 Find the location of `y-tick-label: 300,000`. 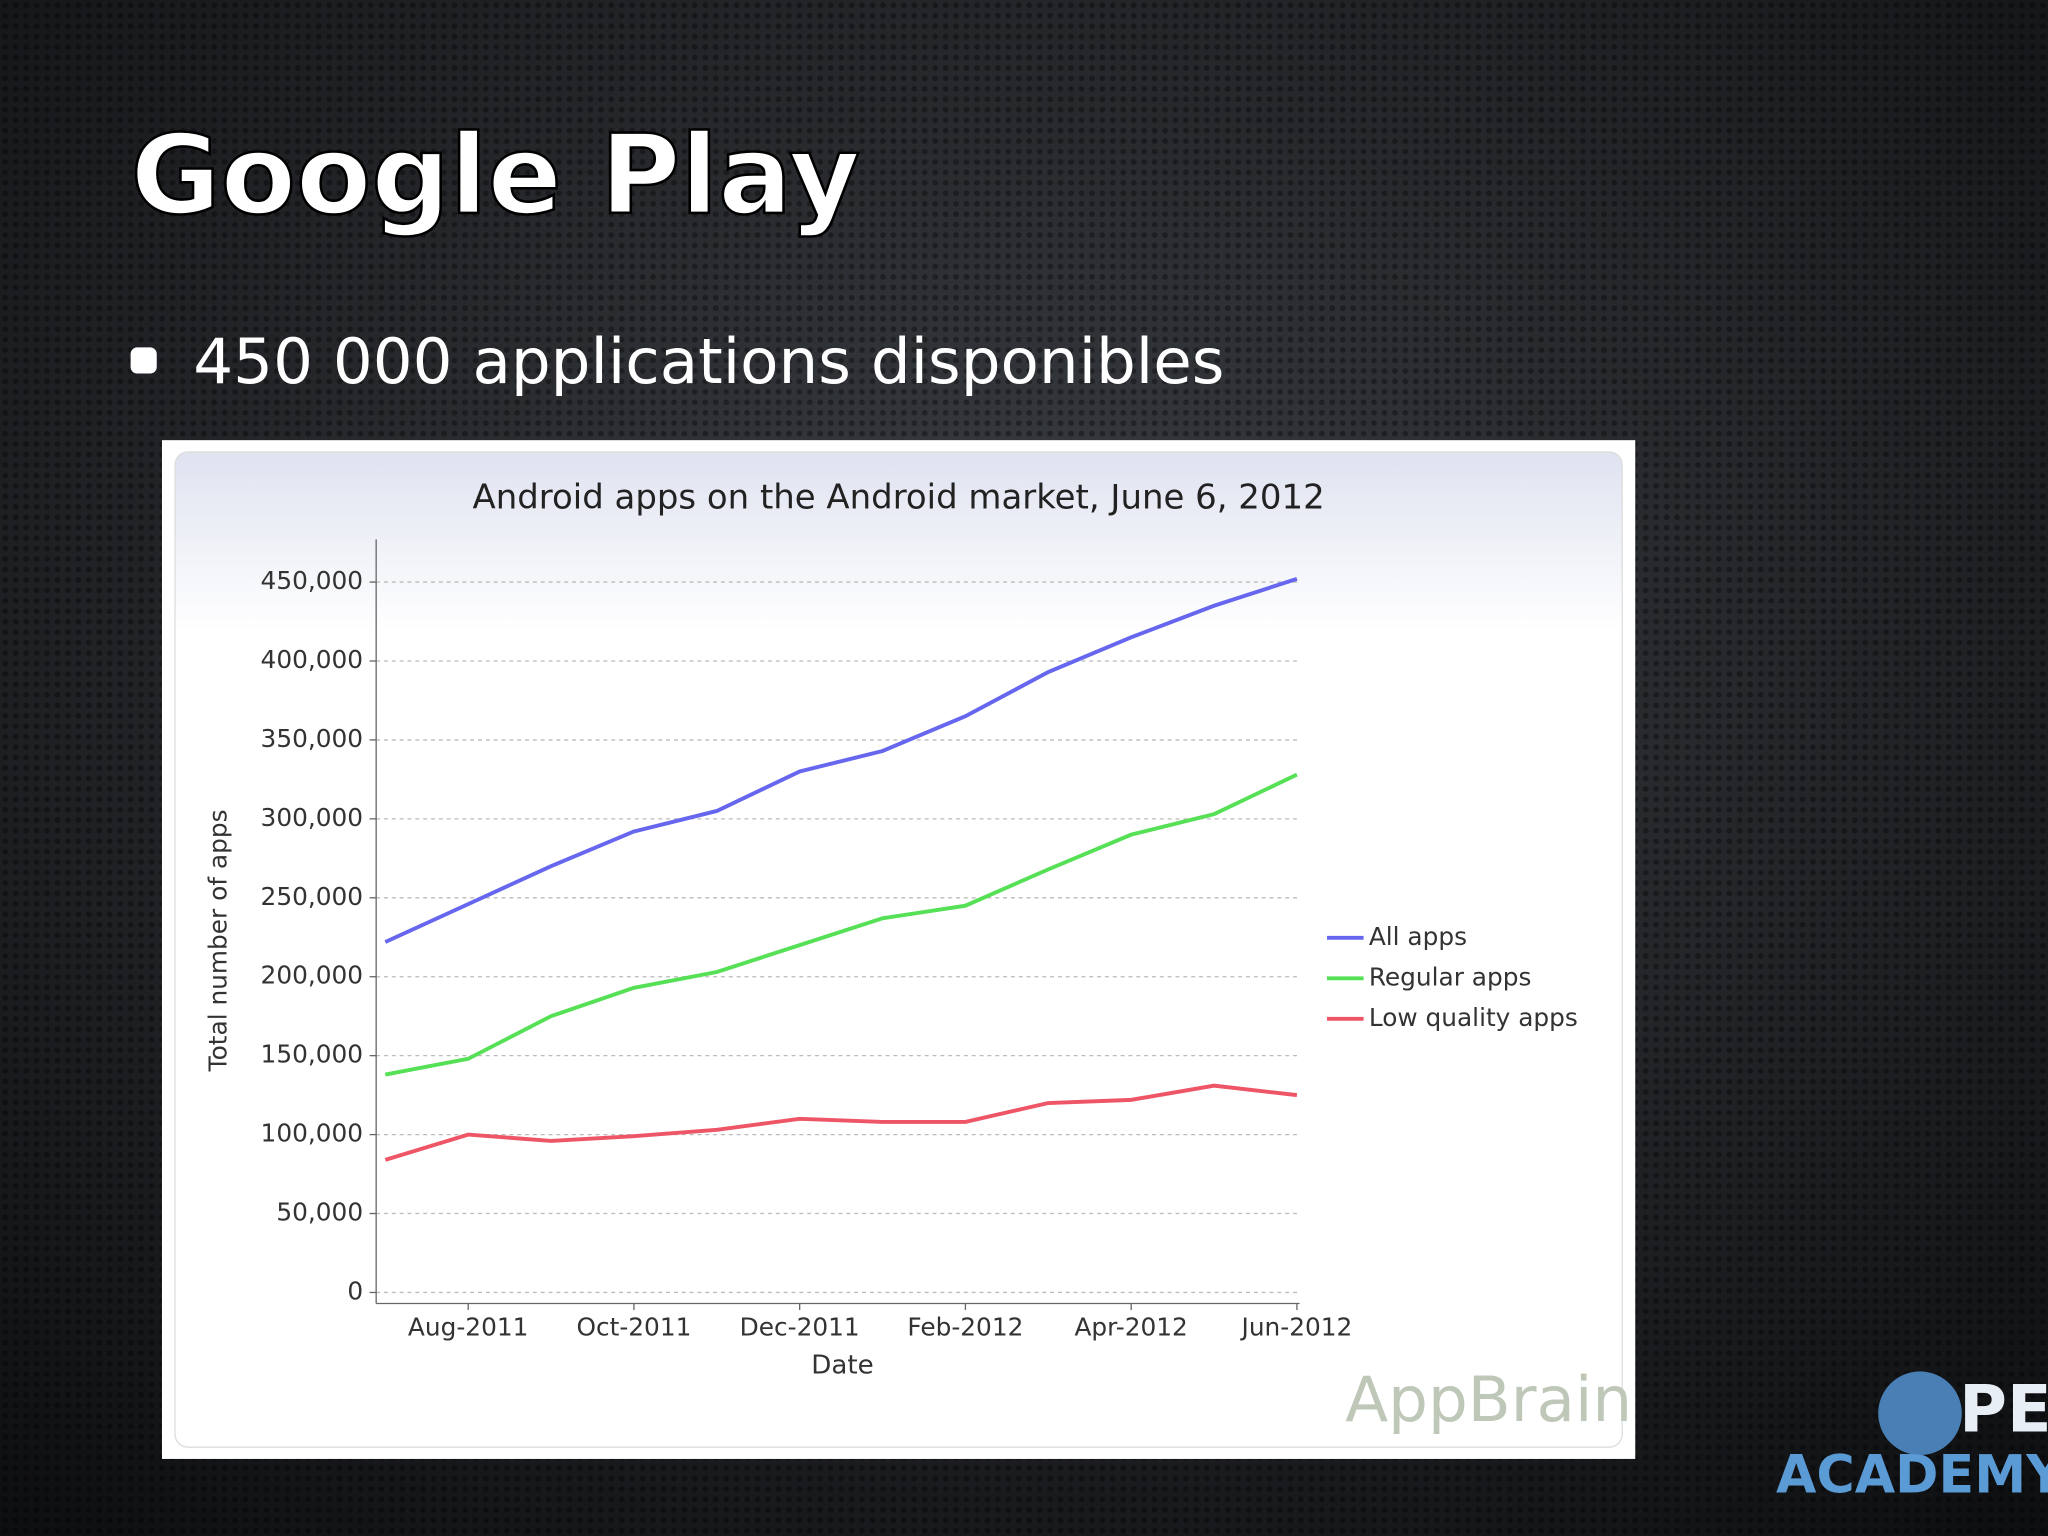

y-tick-label: 300,000 is located at coordinates (312, 817).